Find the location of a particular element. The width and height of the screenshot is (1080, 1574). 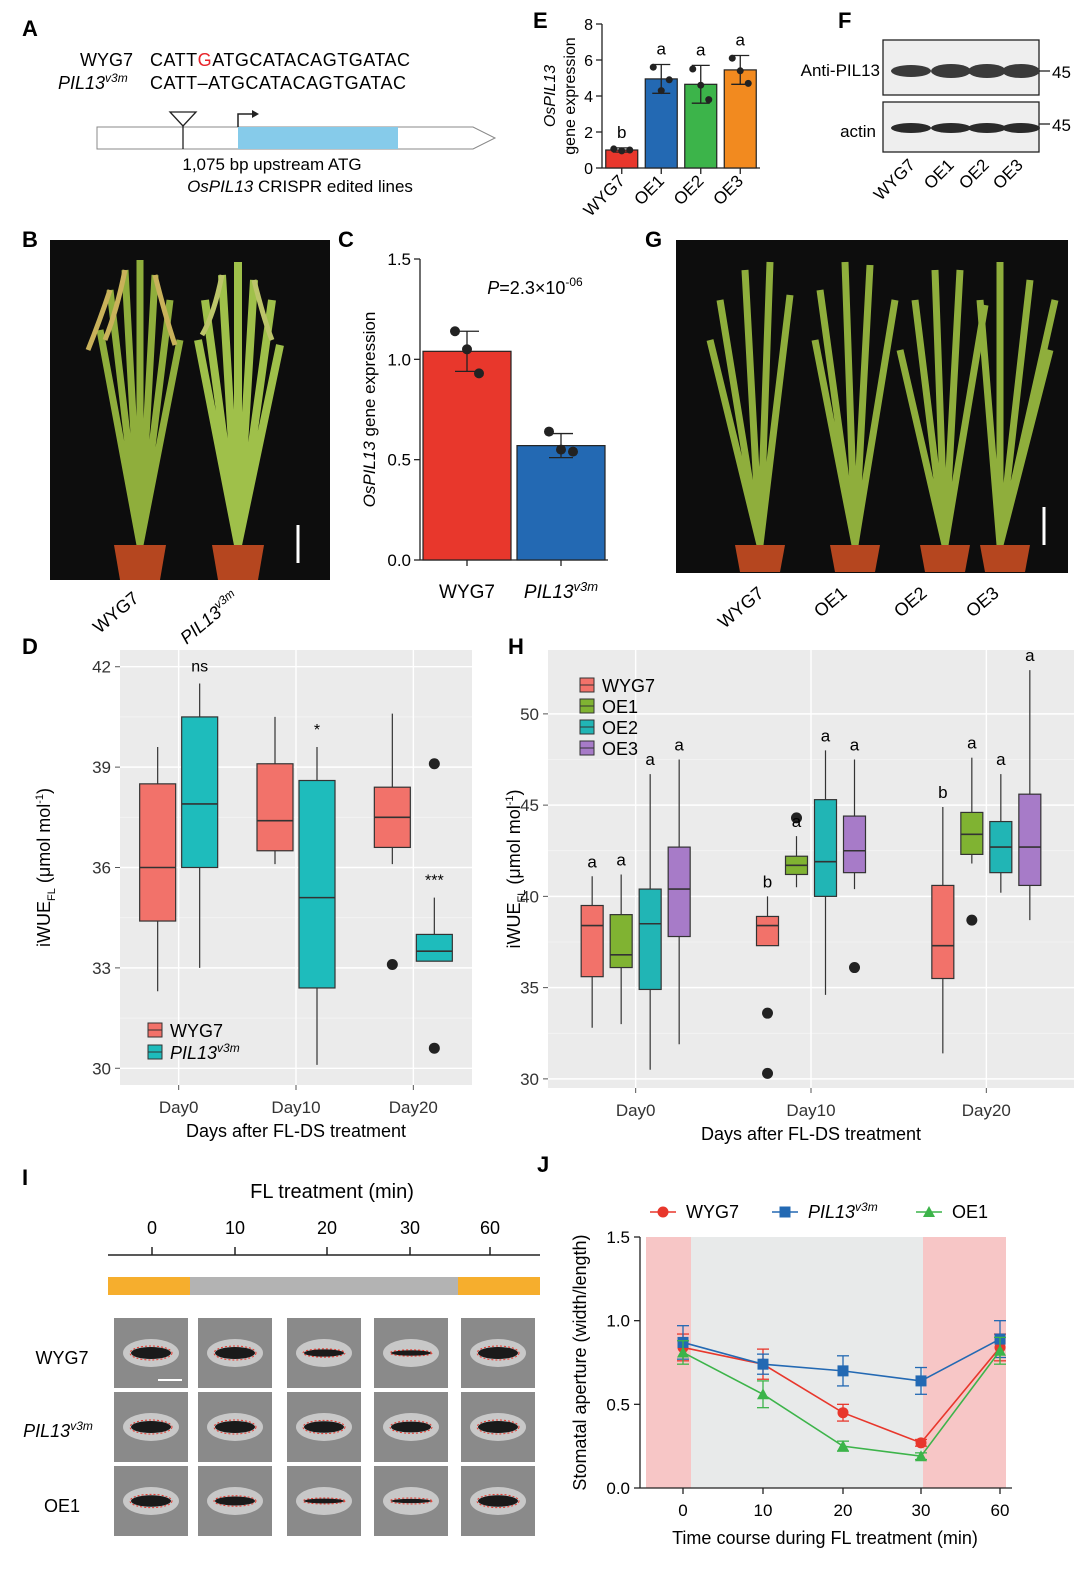

y-axis-label: iWUEFL (μmol mol-1) is located at coordinates (46, 867).